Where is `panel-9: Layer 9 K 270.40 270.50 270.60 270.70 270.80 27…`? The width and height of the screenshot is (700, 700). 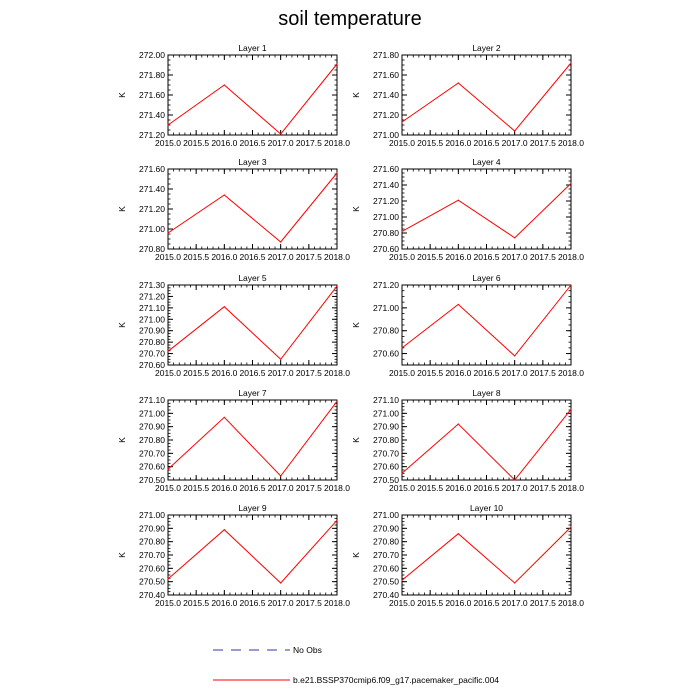 panel-9: Layer 9 K 270.40 270.50 270.60 270.70 270.80 27… is located at coordinates (233, 555).